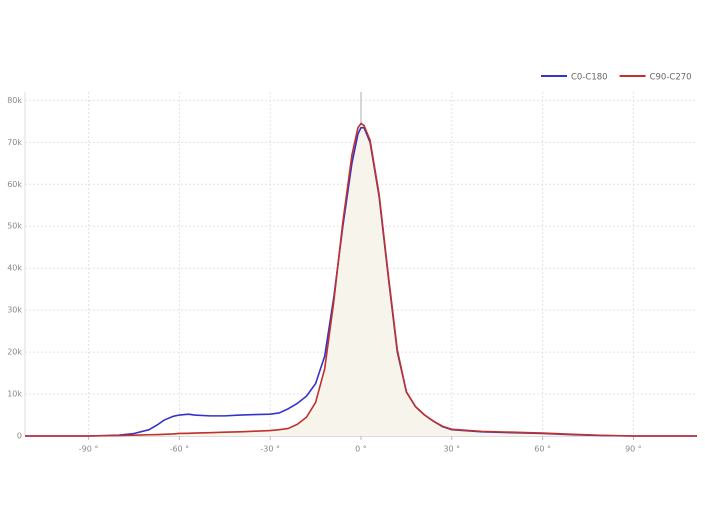  What do you see at coordinates (589, 78) in the screenshot?
I see `legend-label: C0-C180` at bounding box center [589, 78].